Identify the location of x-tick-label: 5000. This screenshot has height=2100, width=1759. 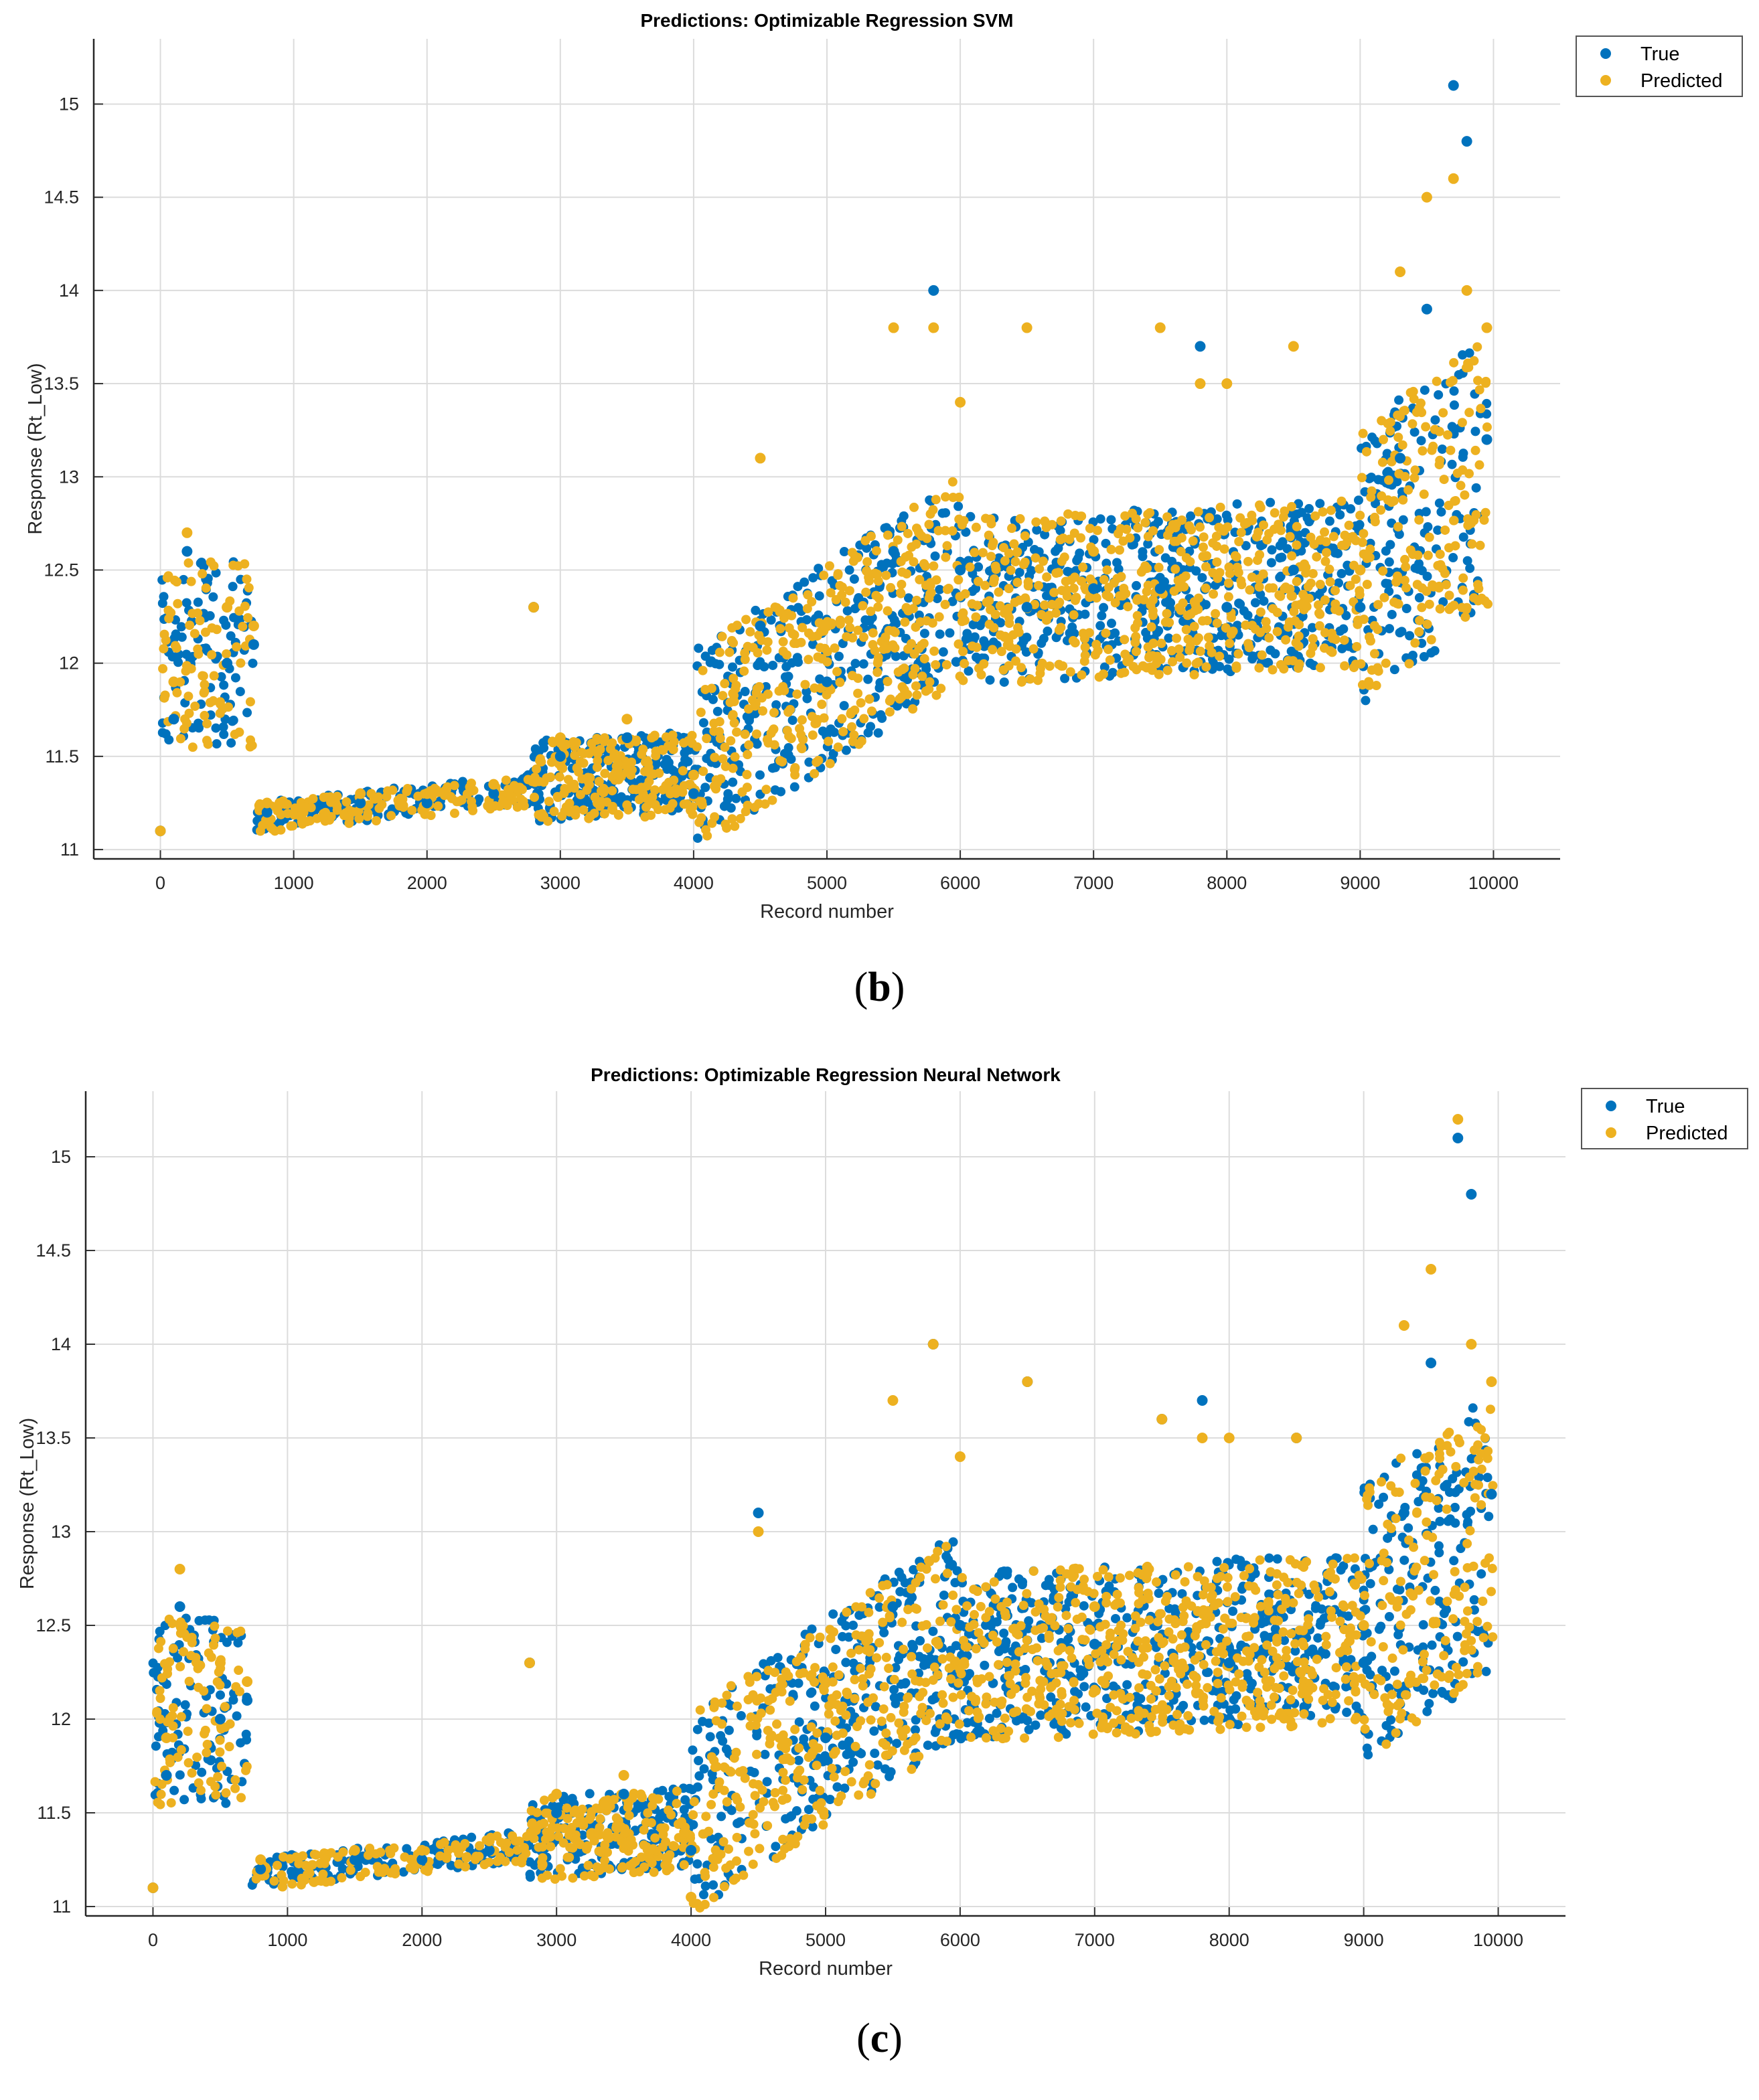
(826, 1940).